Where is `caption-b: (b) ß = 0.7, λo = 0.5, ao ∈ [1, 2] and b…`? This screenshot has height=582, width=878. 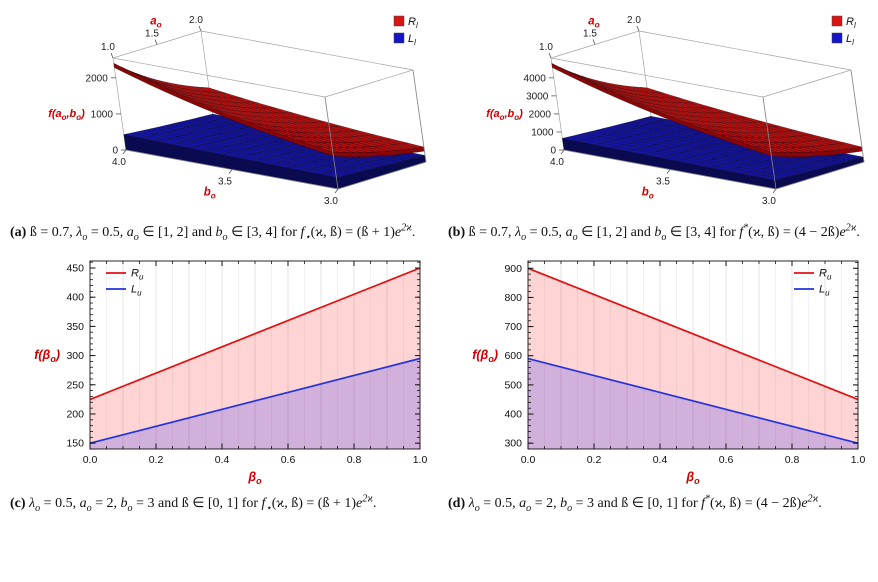
caption-b: (b) ß = 0.7, λo = 0.5, ao ∈ [1, 2] and b… is located at coordinates (654, 232).